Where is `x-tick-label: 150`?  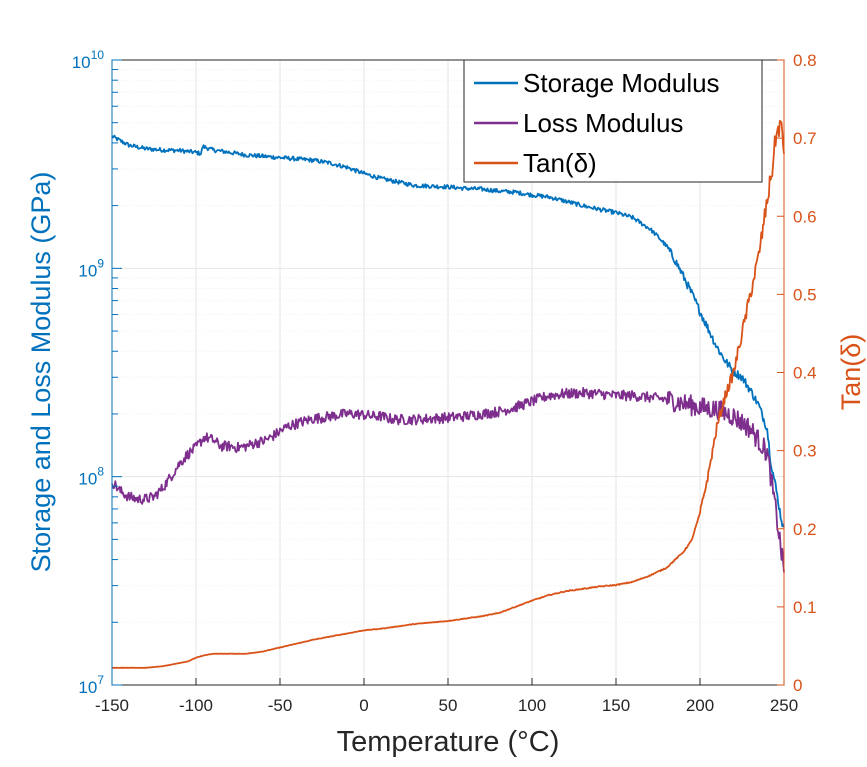
x-tick-label: 150 is located at coordinates (616, 705).